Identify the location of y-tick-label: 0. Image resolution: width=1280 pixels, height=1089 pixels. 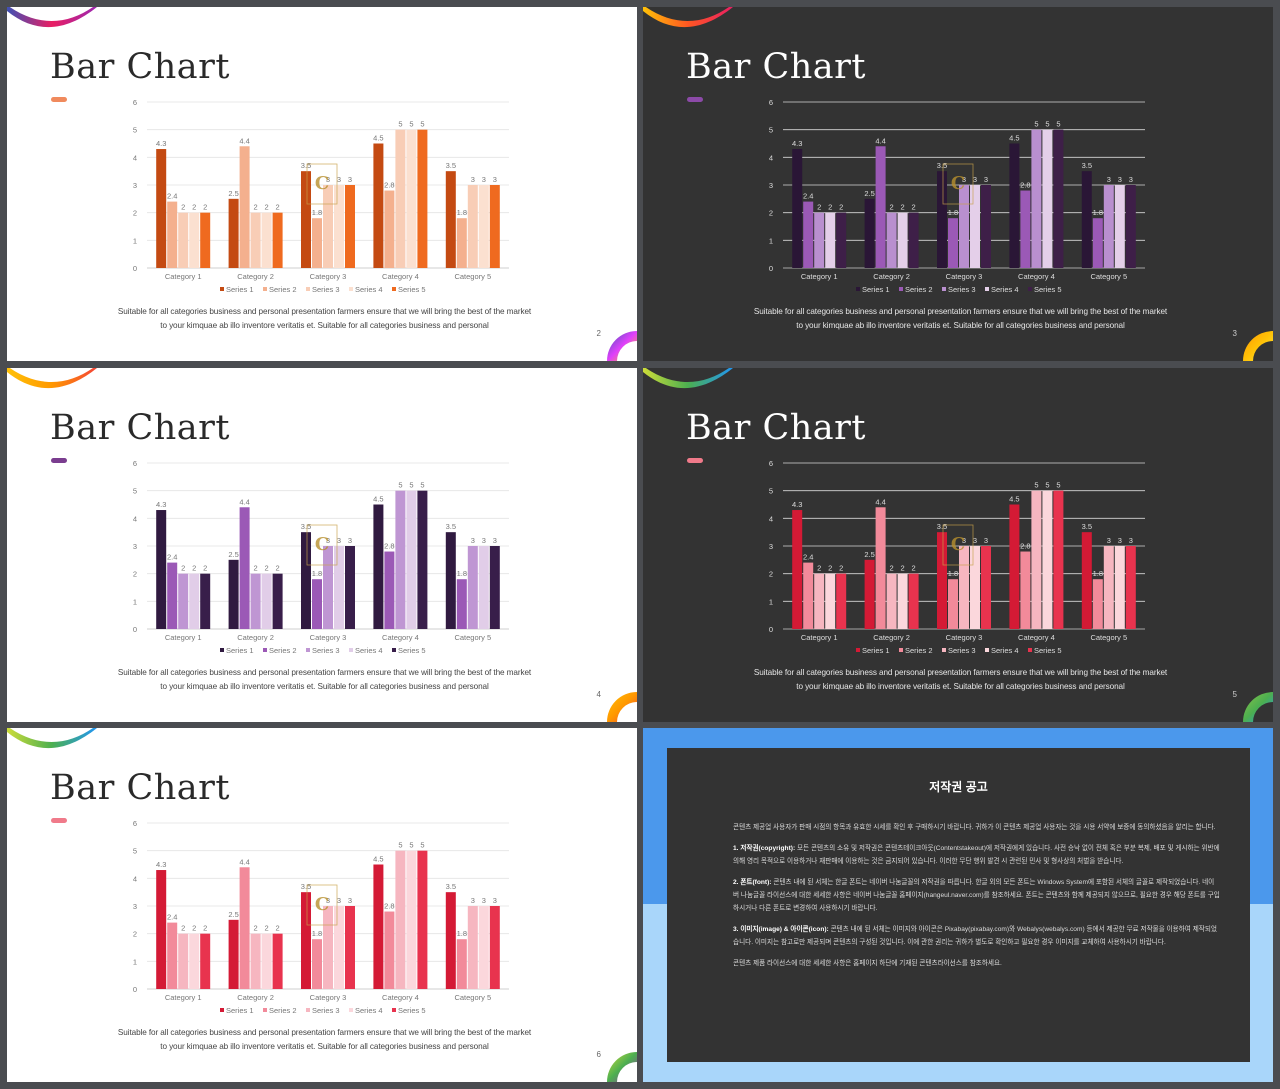
(135, 629).